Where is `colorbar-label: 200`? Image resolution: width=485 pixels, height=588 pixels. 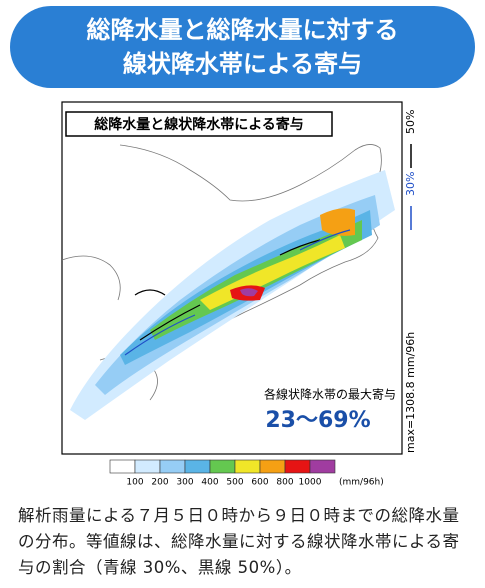 colorbar-label: 200 is located at coordinates (159, 483).